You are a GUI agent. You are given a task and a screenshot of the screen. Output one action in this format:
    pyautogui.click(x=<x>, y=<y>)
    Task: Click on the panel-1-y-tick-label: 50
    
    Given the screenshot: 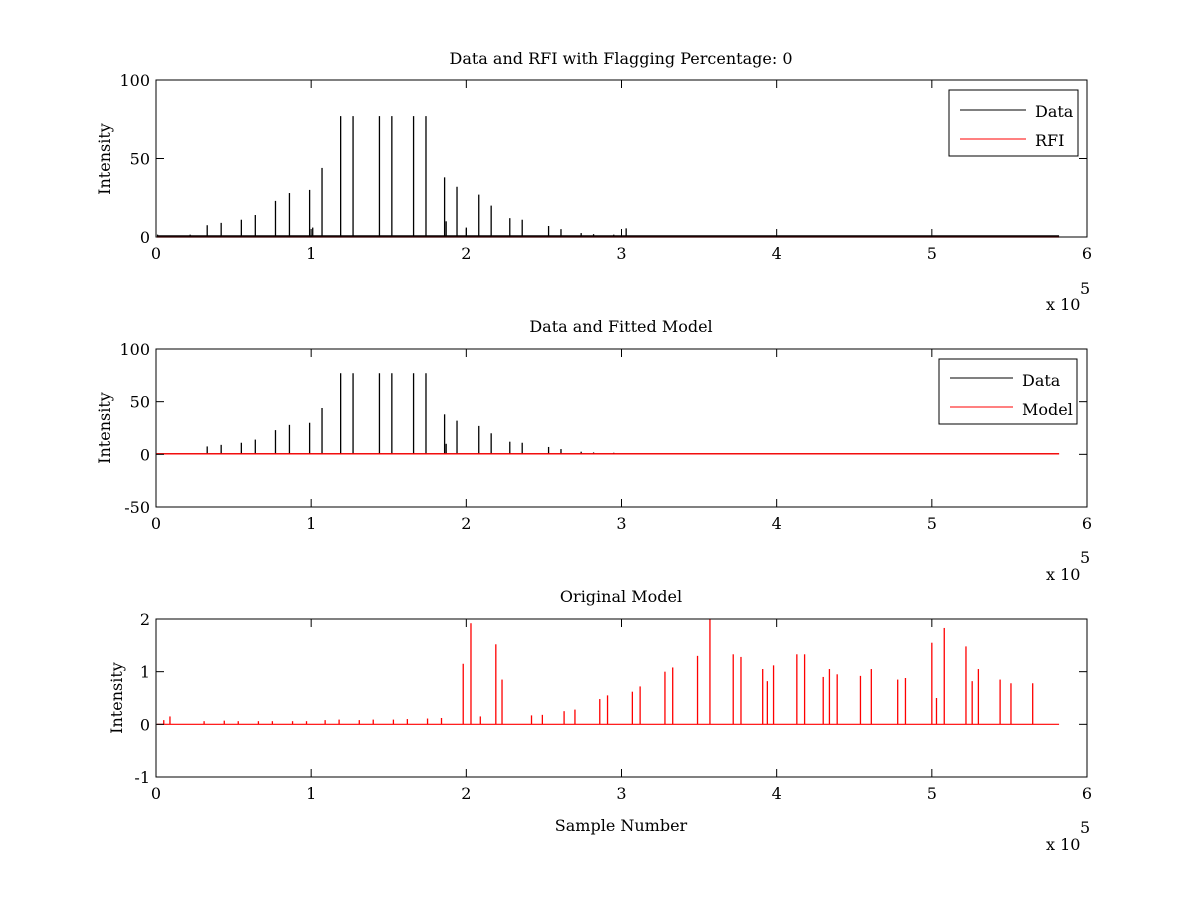 What is the action you would take?
    pyautogui.click(x=140, y=159)
    